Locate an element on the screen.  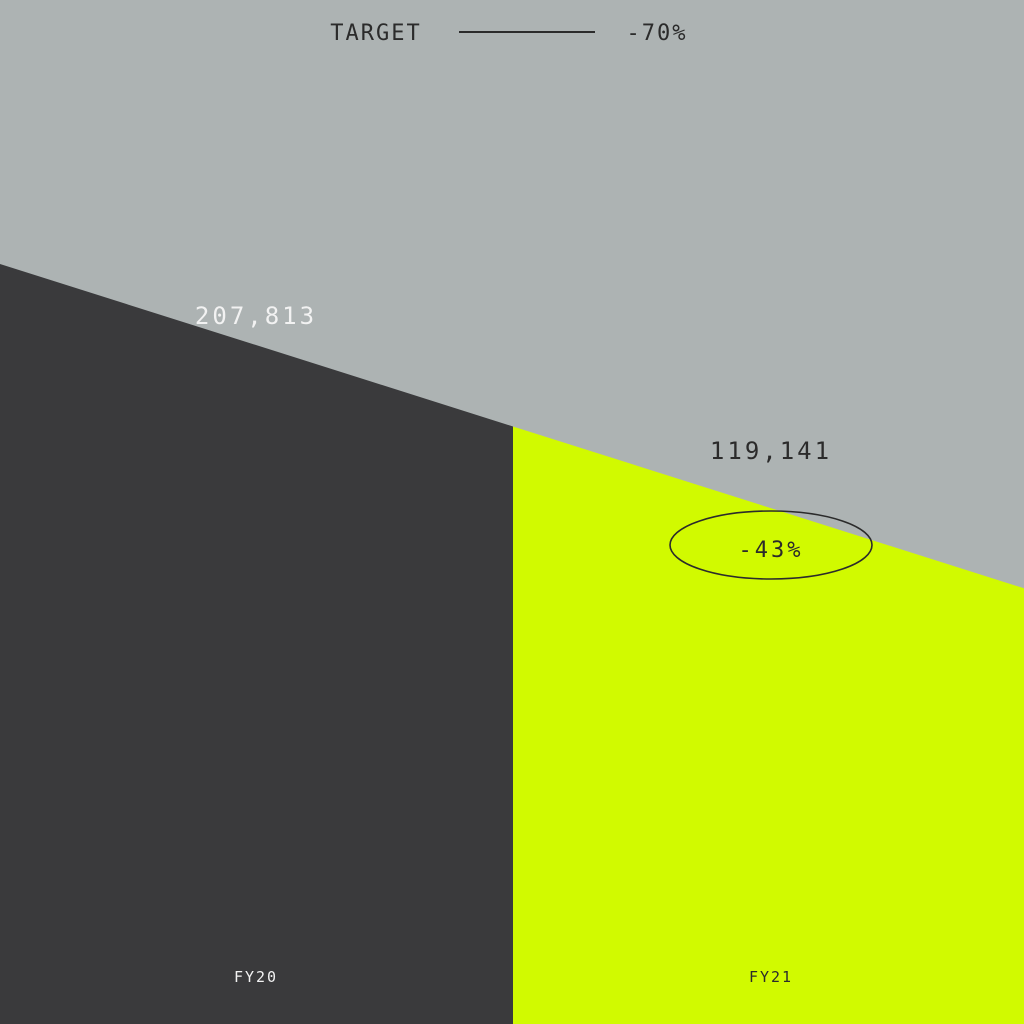
value-label-fy20: 207,813 is located at coordinates (256, 316).